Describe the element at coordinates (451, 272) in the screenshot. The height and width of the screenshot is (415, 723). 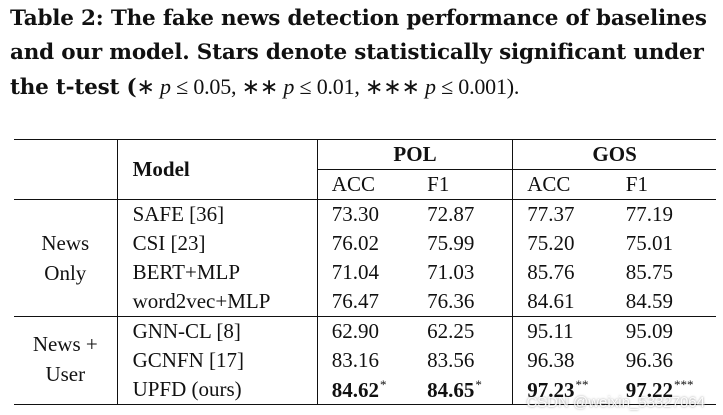
I see `pol-f1: 71.03` at that location.